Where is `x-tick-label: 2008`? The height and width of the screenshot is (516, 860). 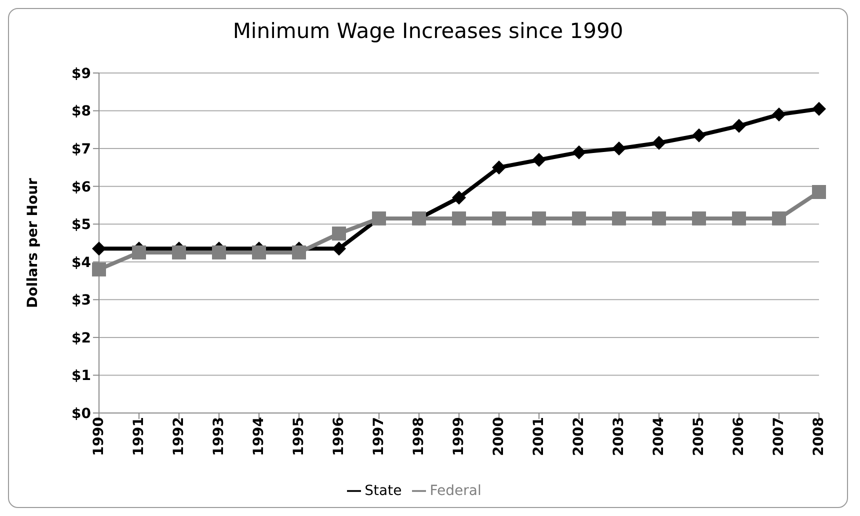 x-tick-label: 2008 is located at coordinates (818, 436).